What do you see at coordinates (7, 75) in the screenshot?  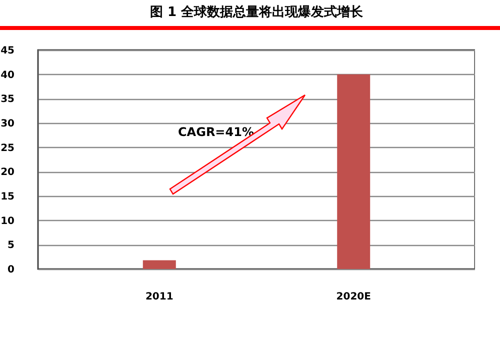 I see `y-tick-label: 40` at bounding box center [7, 75].